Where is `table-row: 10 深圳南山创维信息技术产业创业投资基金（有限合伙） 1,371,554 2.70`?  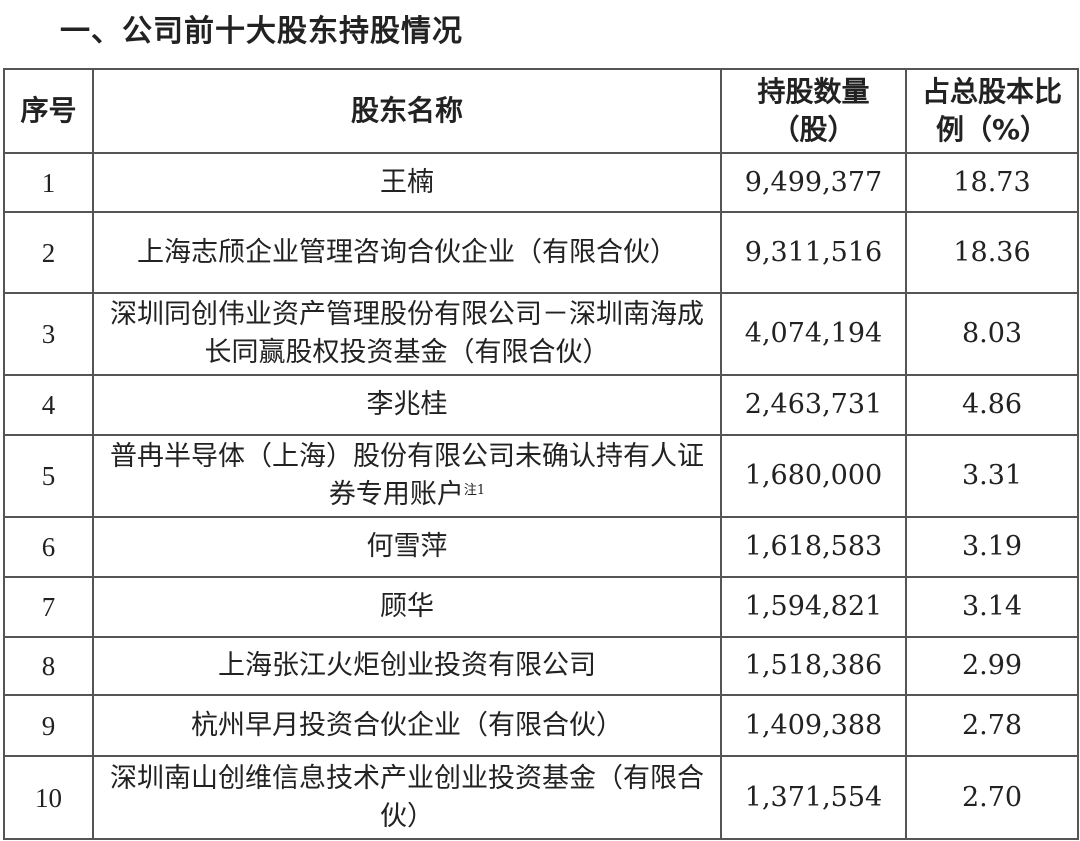
table-row: 10 深圳南山创维信息技术产业创业投资基金（有限合伙） 1,371,554 2.70 is located at coordinates (541, 797).